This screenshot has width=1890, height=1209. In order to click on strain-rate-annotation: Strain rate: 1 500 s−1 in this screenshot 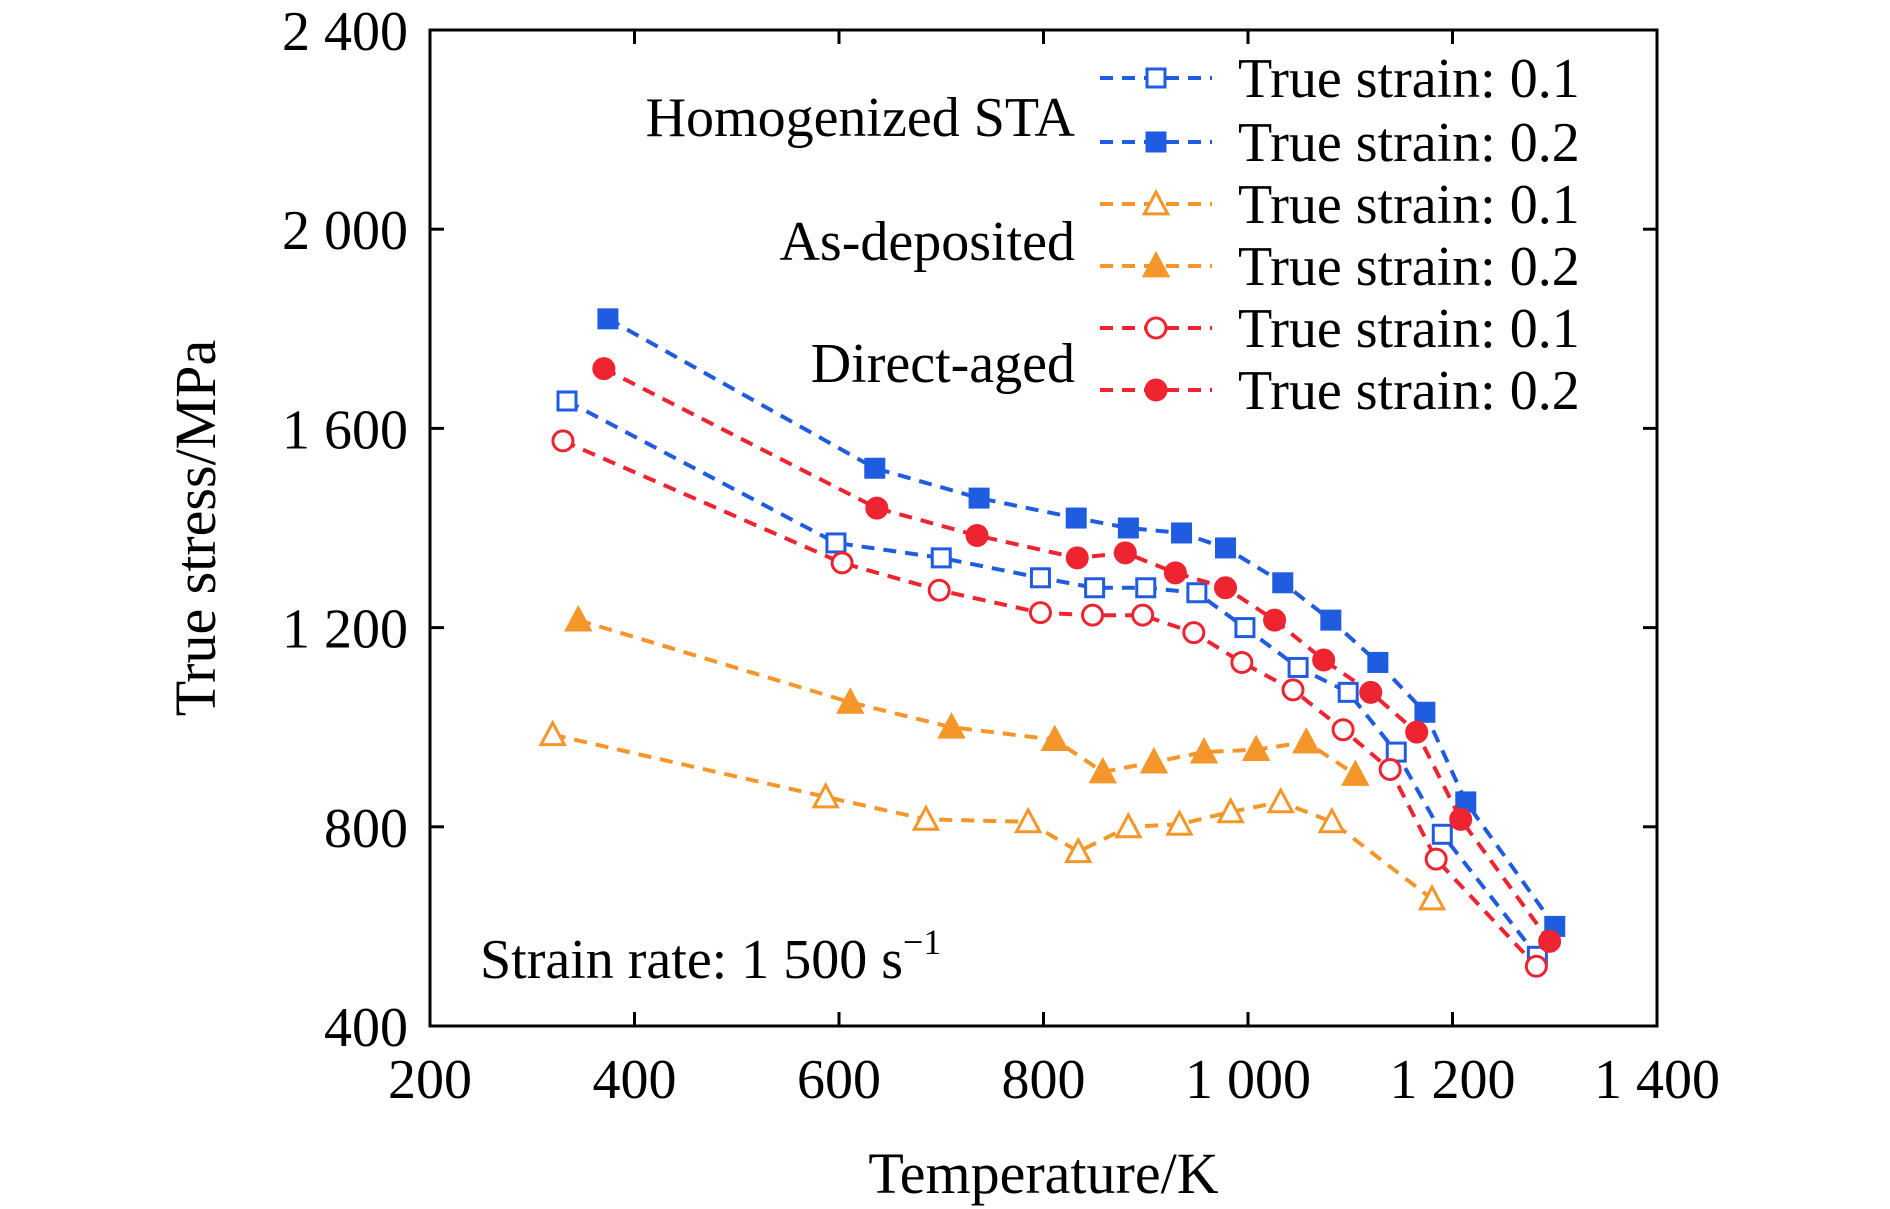, I will do `click(710, 956)`.